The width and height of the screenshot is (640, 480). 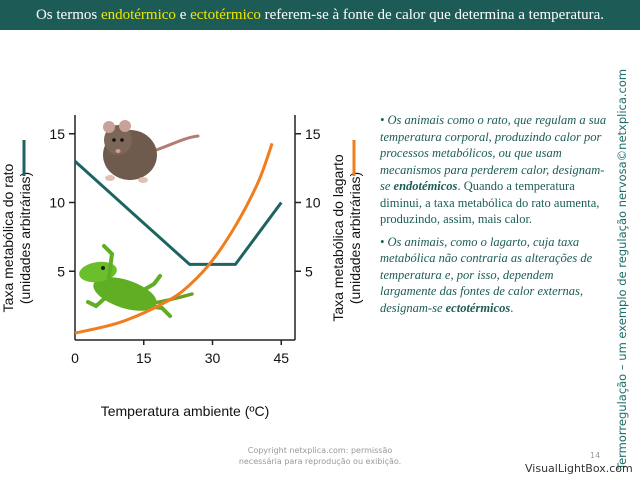 What do you see at coordinates (25, 238) in the screenshot?
I see `y-axis-label-left-2: (unidades arbitrárias)` at bounding box center [25, 238].